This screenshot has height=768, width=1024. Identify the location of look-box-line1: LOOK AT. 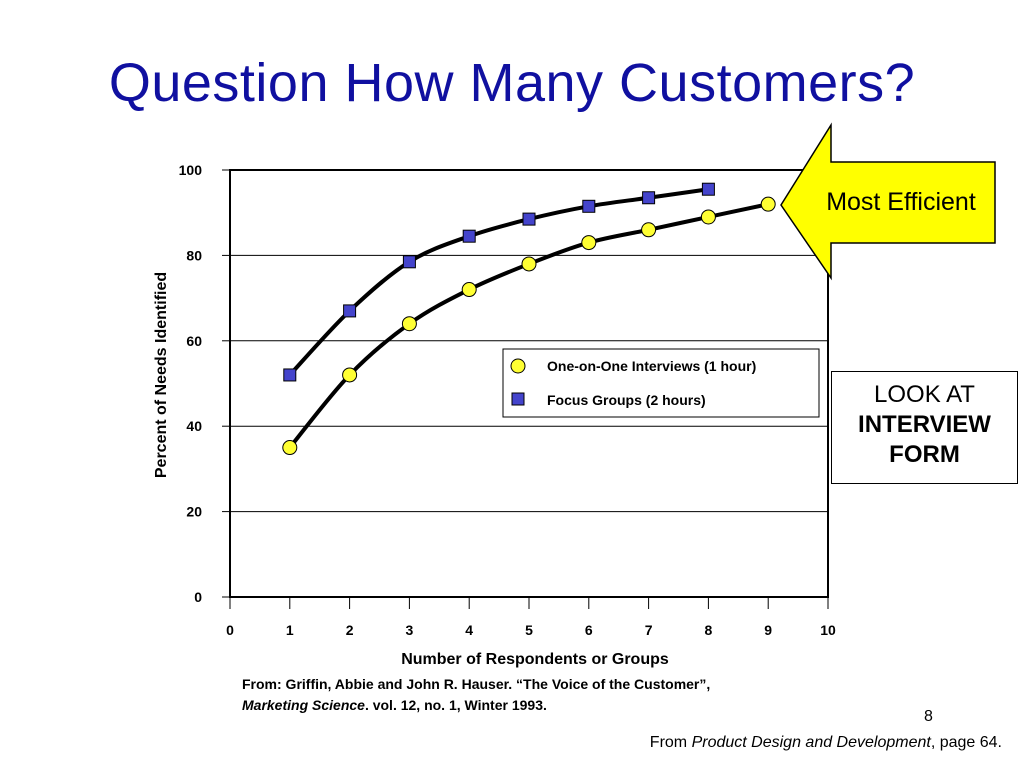
(924, 394).